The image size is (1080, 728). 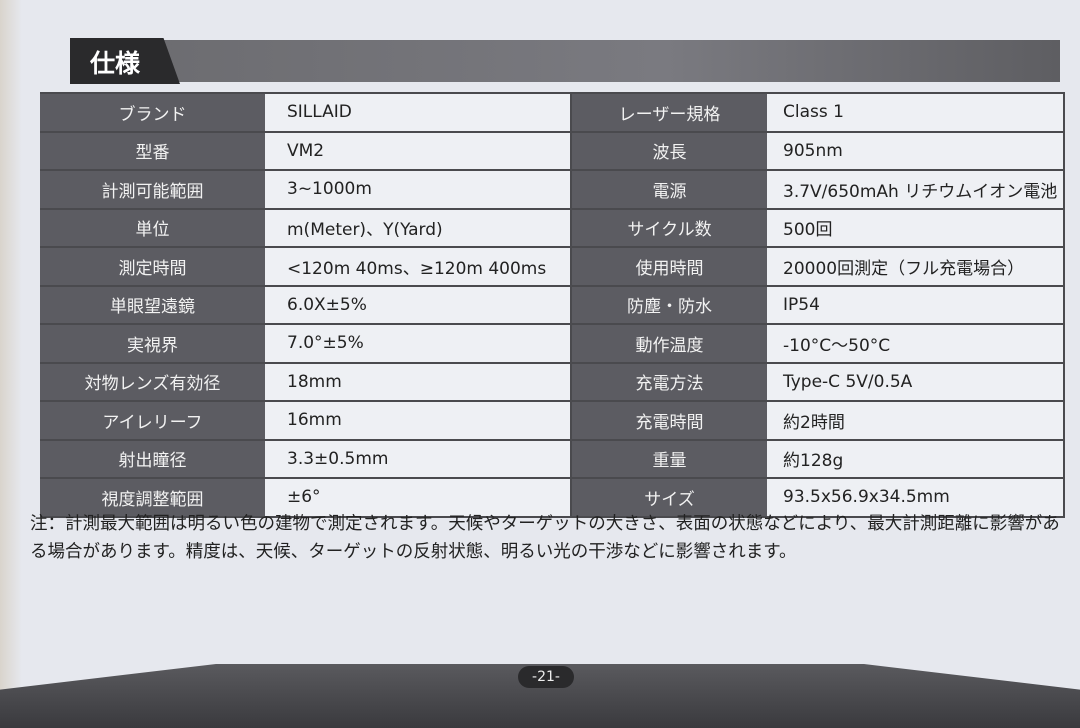 I want to click on spec-row: 射出瞳径 3.3±0.5mm 重量 約128g, so click(x=552, y=458).